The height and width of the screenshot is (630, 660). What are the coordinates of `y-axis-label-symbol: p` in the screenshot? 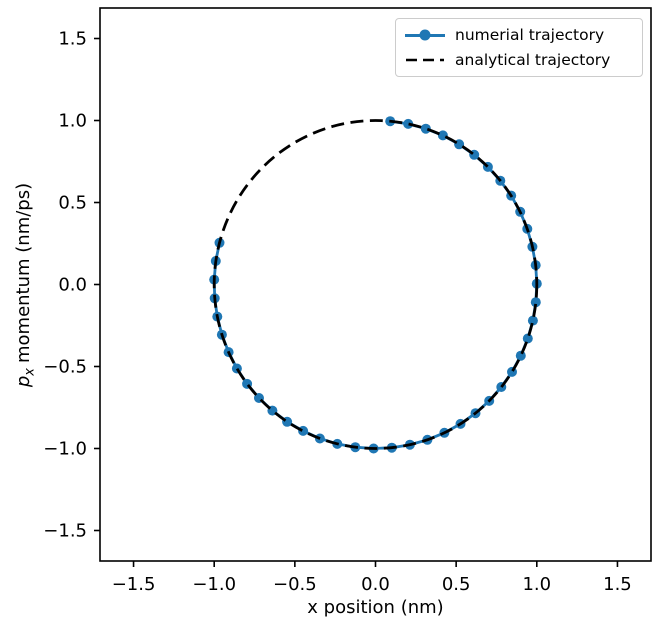 It's located at (24, 381).